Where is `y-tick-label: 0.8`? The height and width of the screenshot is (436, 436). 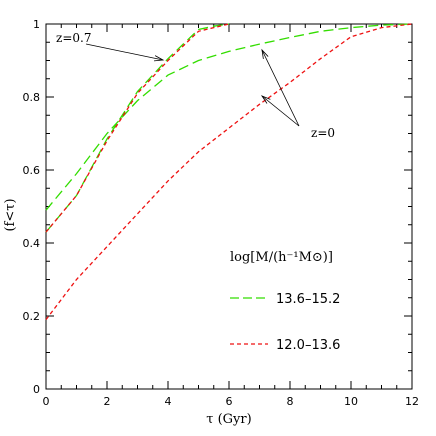
y-tick-label: 0.8 is located at coordinates (32, 97).